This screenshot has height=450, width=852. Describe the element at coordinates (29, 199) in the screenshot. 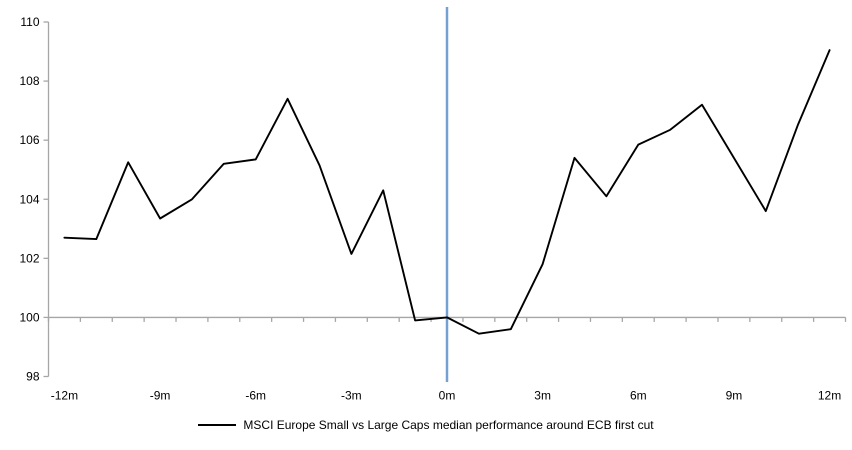

I see `y-tick-label: 104` at that location.